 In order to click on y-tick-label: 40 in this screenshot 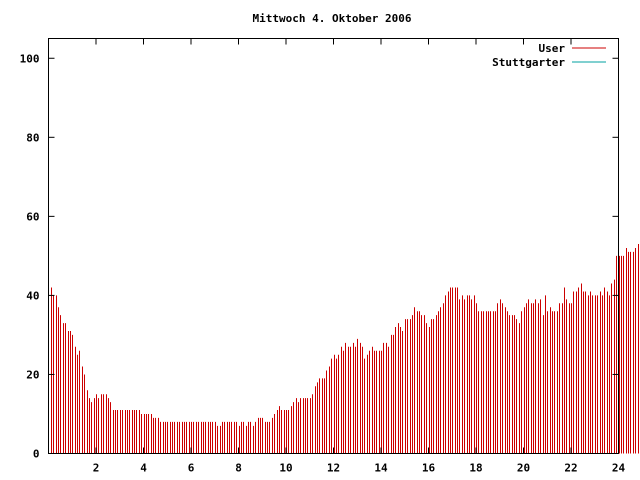, I will do `click(32, 295)`.